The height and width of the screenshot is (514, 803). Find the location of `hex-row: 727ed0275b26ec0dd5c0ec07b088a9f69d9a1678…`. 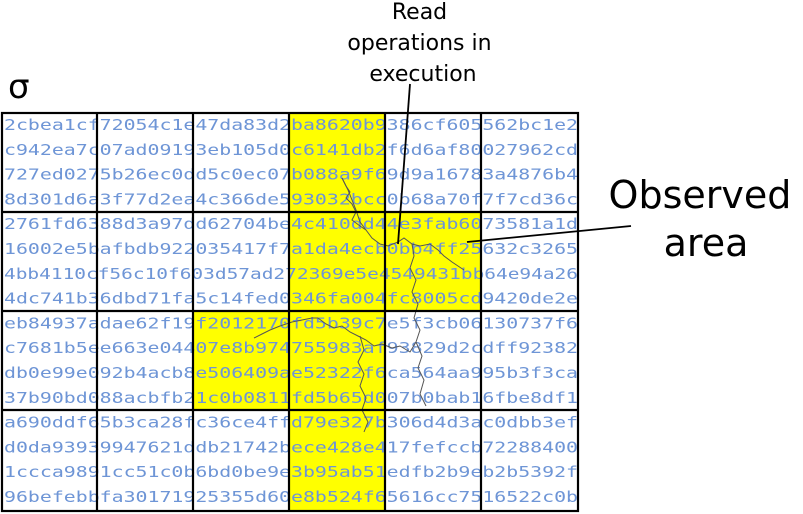

hex-row: 727ed0275b26ec0dd5c0ec07b088a9f69d9a1678… is located at coordinates (291, 175).